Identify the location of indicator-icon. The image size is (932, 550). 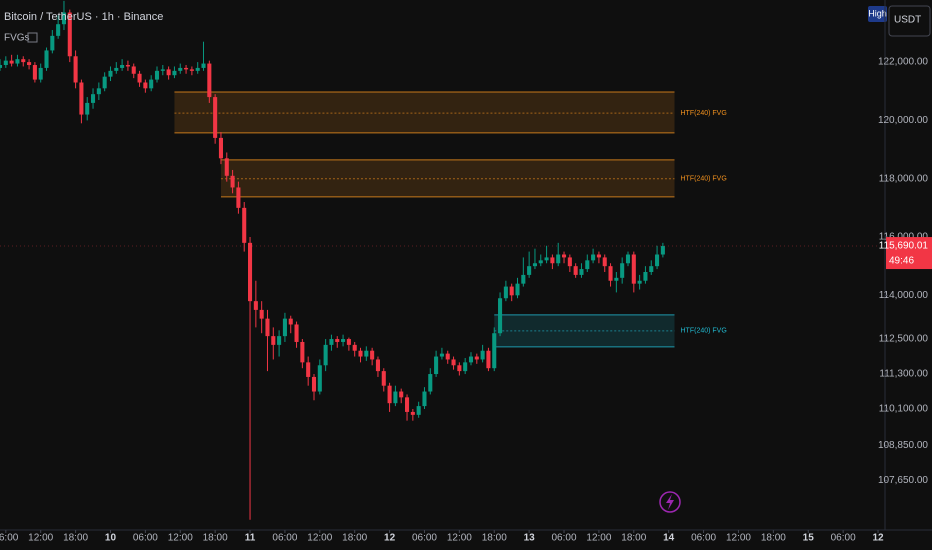
(32, 37).